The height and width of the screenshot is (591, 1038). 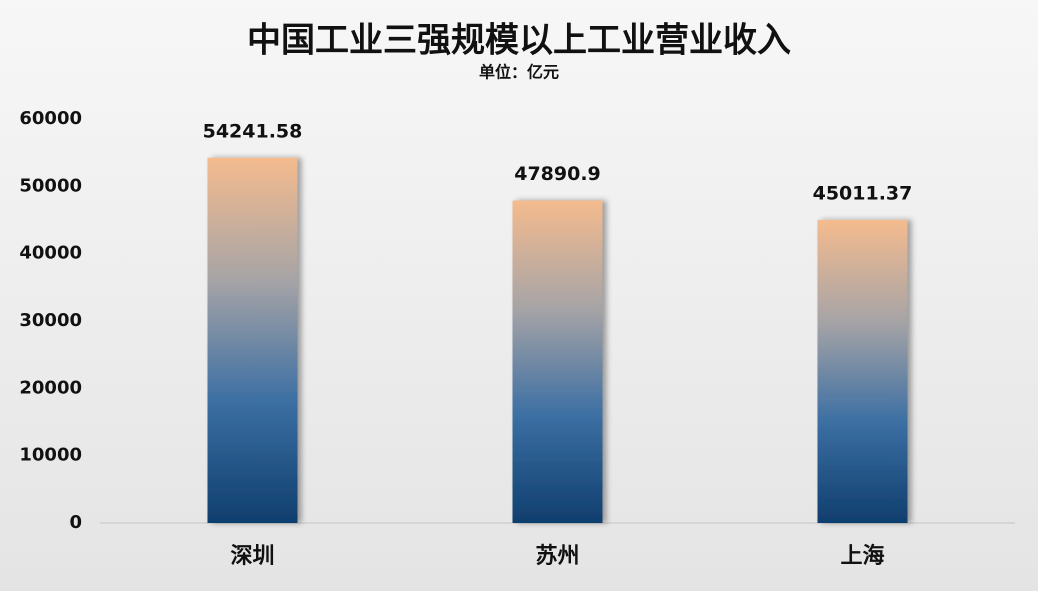 What do you see at coordinates (50, 455) in the screenshot?
I see `y-tick-label: 10000` at bounding box center [50, 455].